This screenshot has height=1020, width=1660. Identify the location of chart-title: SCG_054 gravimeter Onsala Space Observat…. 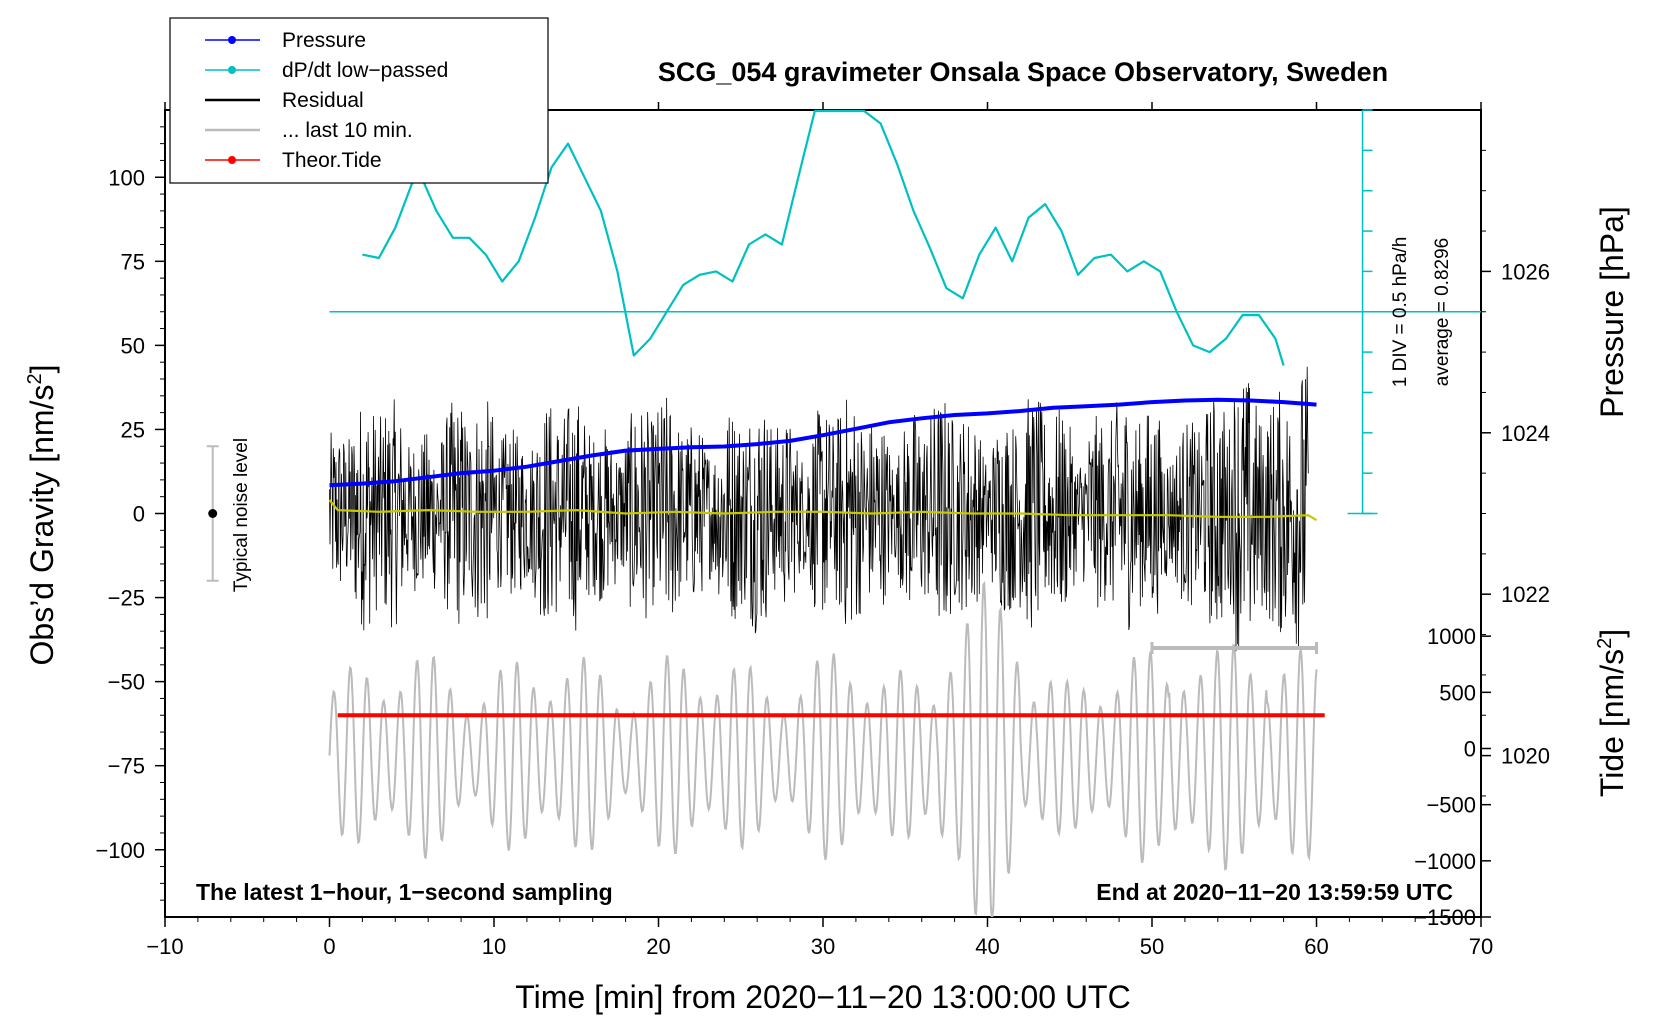
(1023, 72).